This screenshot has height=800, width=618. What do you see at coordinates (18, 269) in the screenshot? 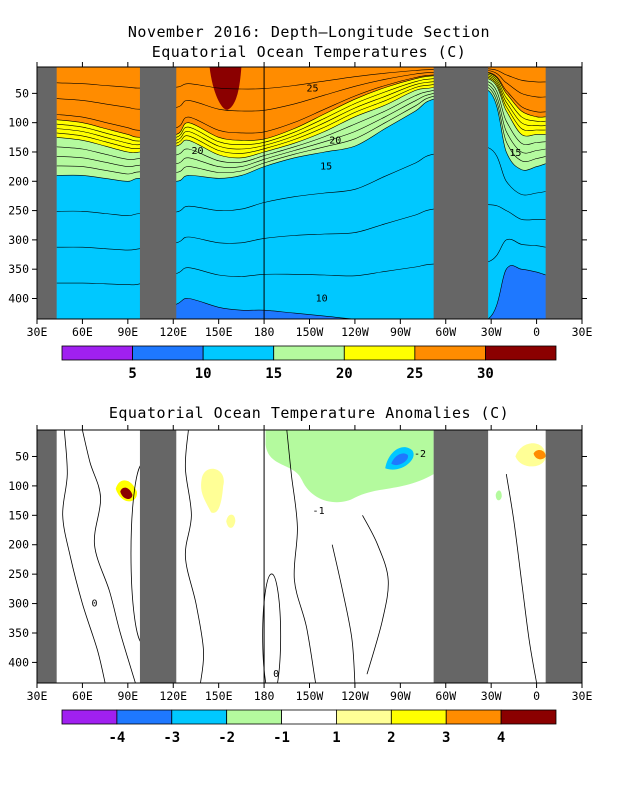
I see `temp-y-tick-label: 350` at bounding box center [18, 269].